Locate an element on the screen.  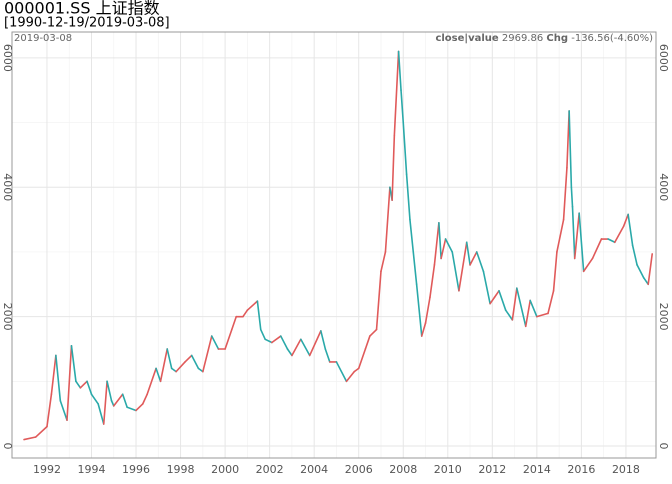
x-tick-label: 2012 is located at coordinates (492, 469).